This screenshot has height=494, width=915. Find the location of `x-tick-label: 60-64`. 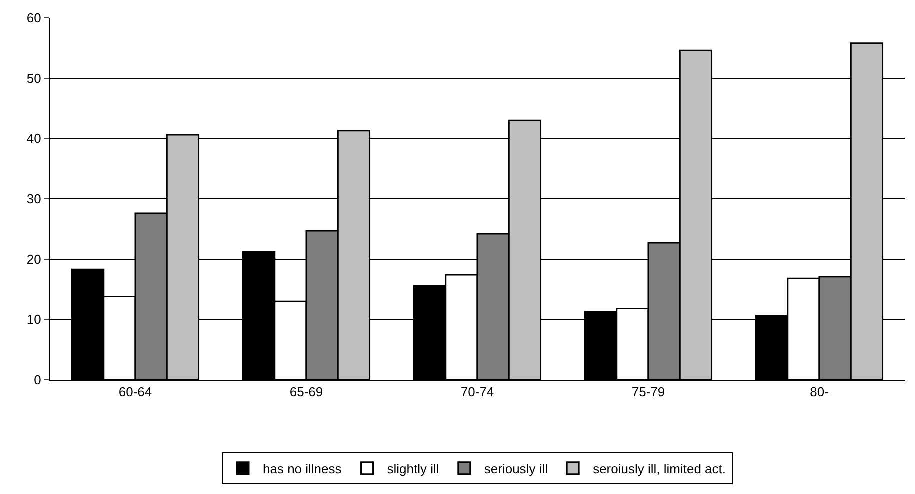

x-tick-label: 60-64 is located at coordinates (135, 392).